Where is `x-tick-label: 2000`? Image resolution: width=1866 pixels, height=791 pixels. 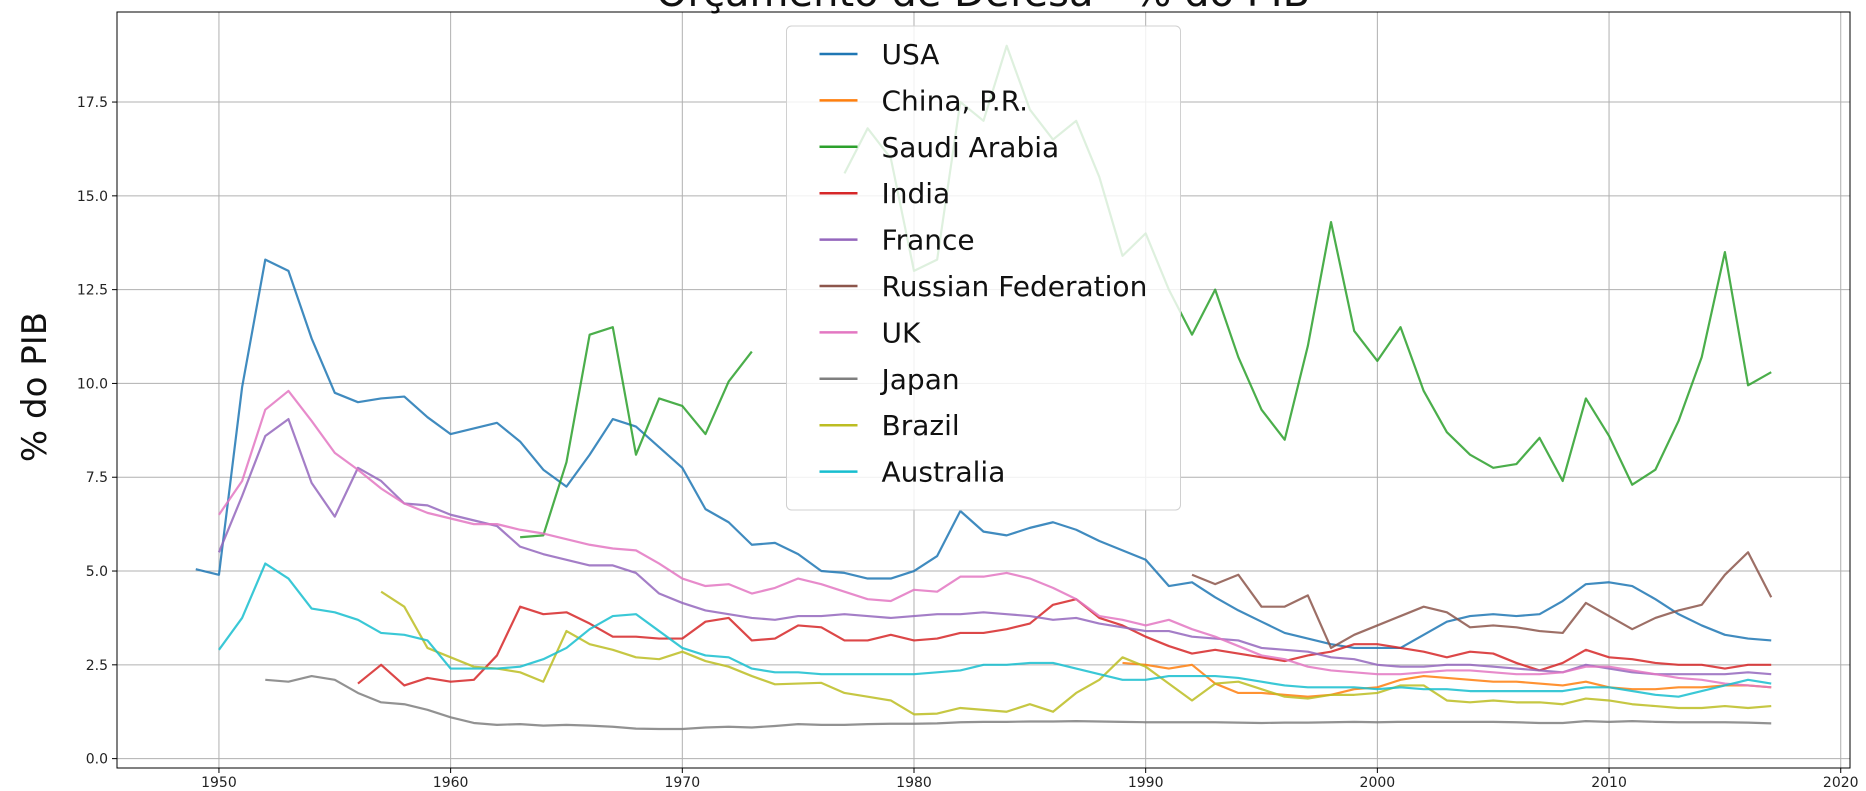 x-tick-label: 2000 is located at coordinates (1378, 783).